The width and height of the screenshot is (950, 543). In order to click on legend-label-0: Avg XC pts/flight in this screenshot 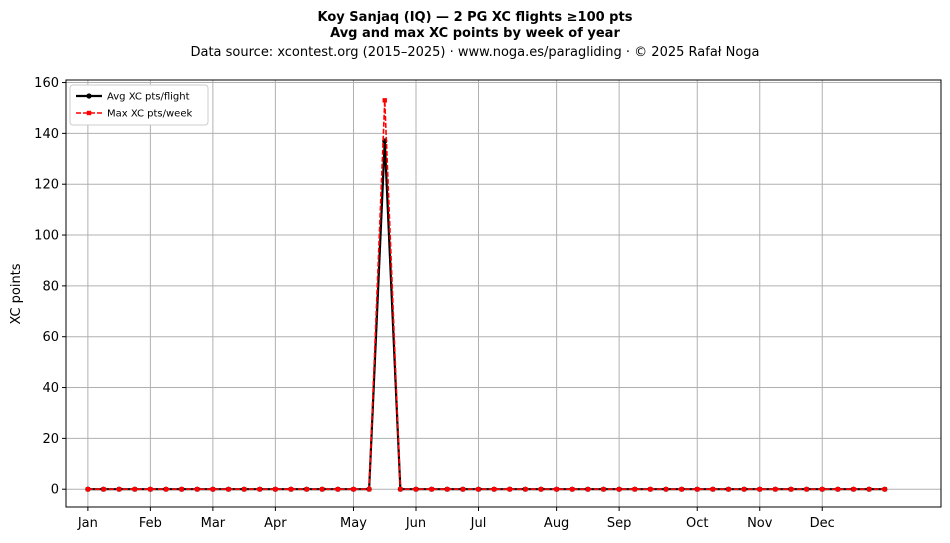, I will do `click(148, 97)`.